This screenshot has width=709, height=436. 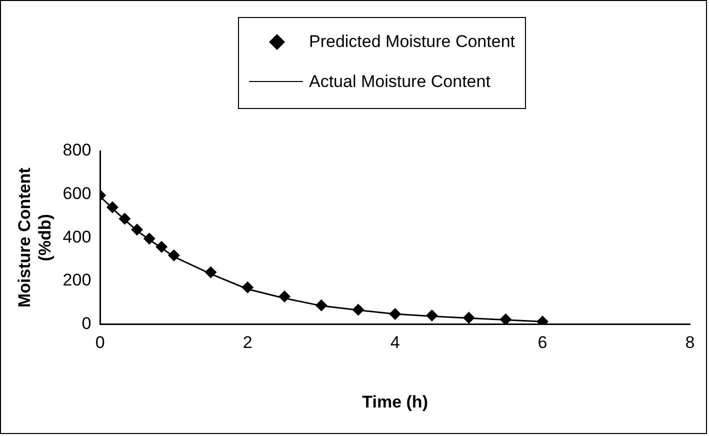 I want to click on y-tick-label: 400, so click(x=77, y=236).